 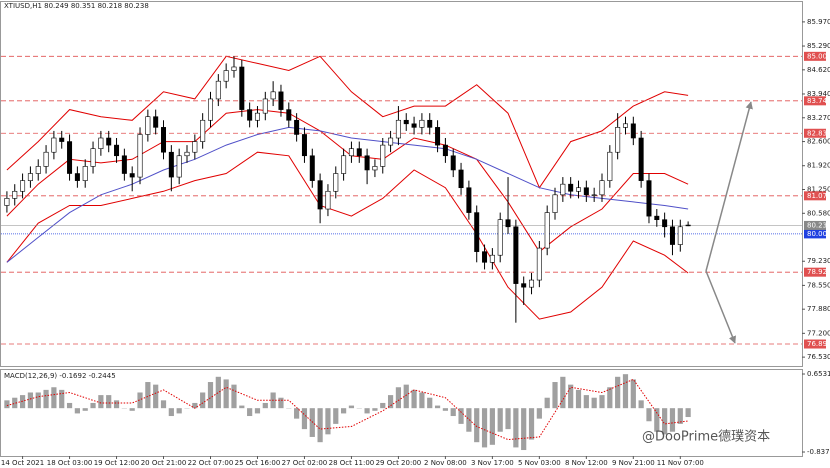 I want to click on x-tick-label: 11 Nov 07:00, so click(x=680, y=463).